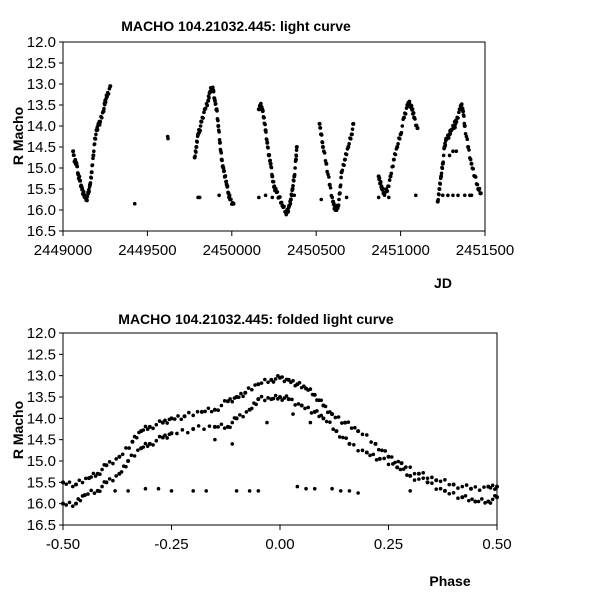 The height and width of the screenshot is (600, 600). What do you see at coordinates (443, 283) in the screenshot?
I see `x-axis-label: JD` at bounding box center [443, 283].